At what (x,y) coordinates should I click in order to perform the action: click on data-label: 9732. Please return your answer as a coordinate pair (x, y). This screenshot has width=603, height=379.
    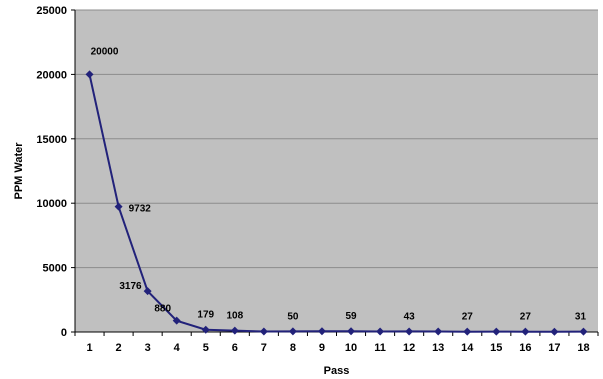
    Looking at the image, I should click on (140, 209).